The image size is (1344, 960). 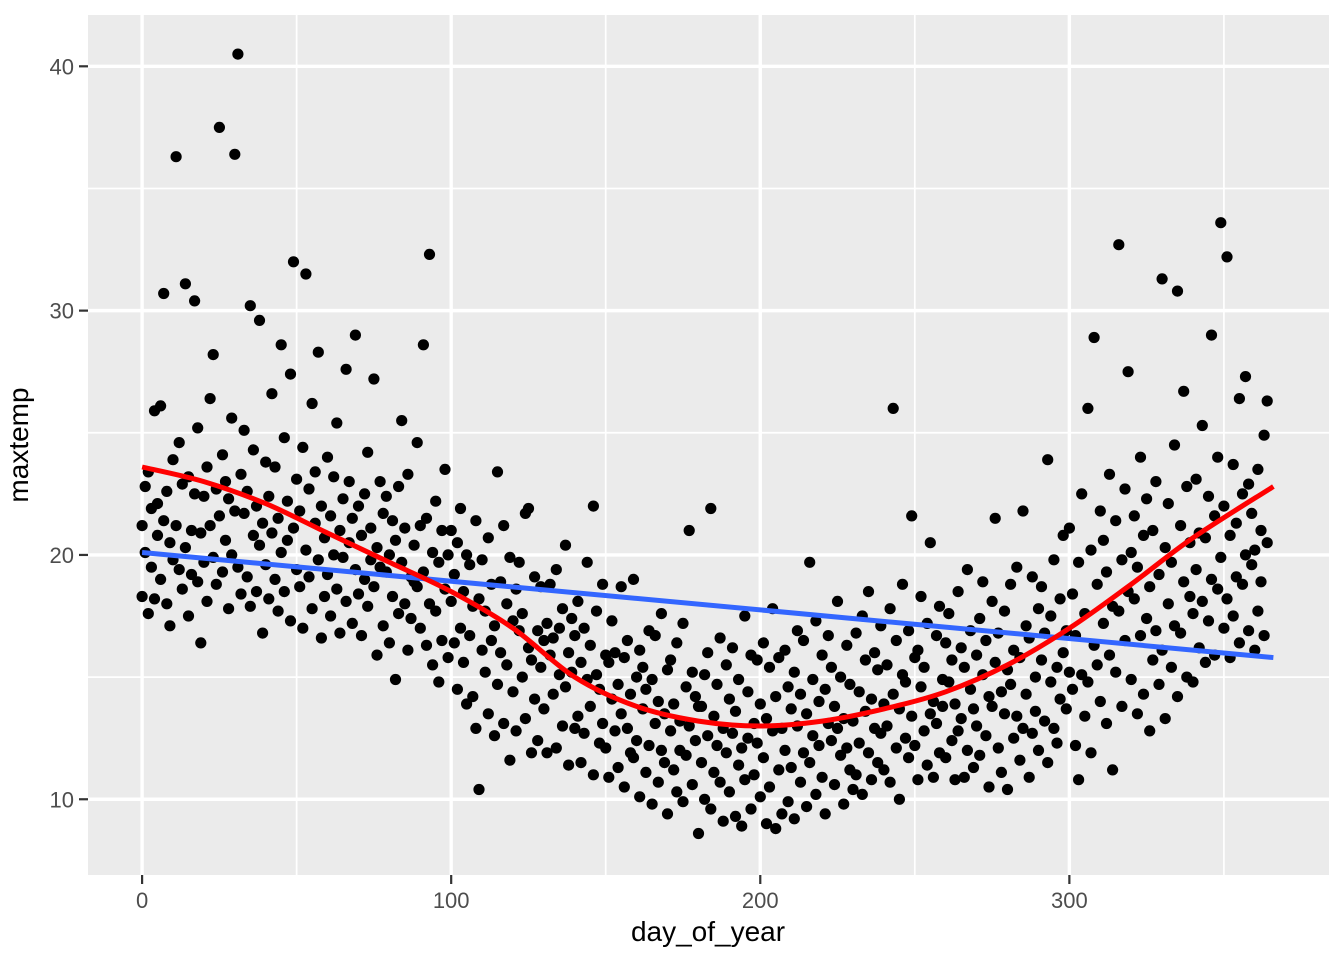 I want to click on x-tick-label: 0, so click(x=142, y=900).